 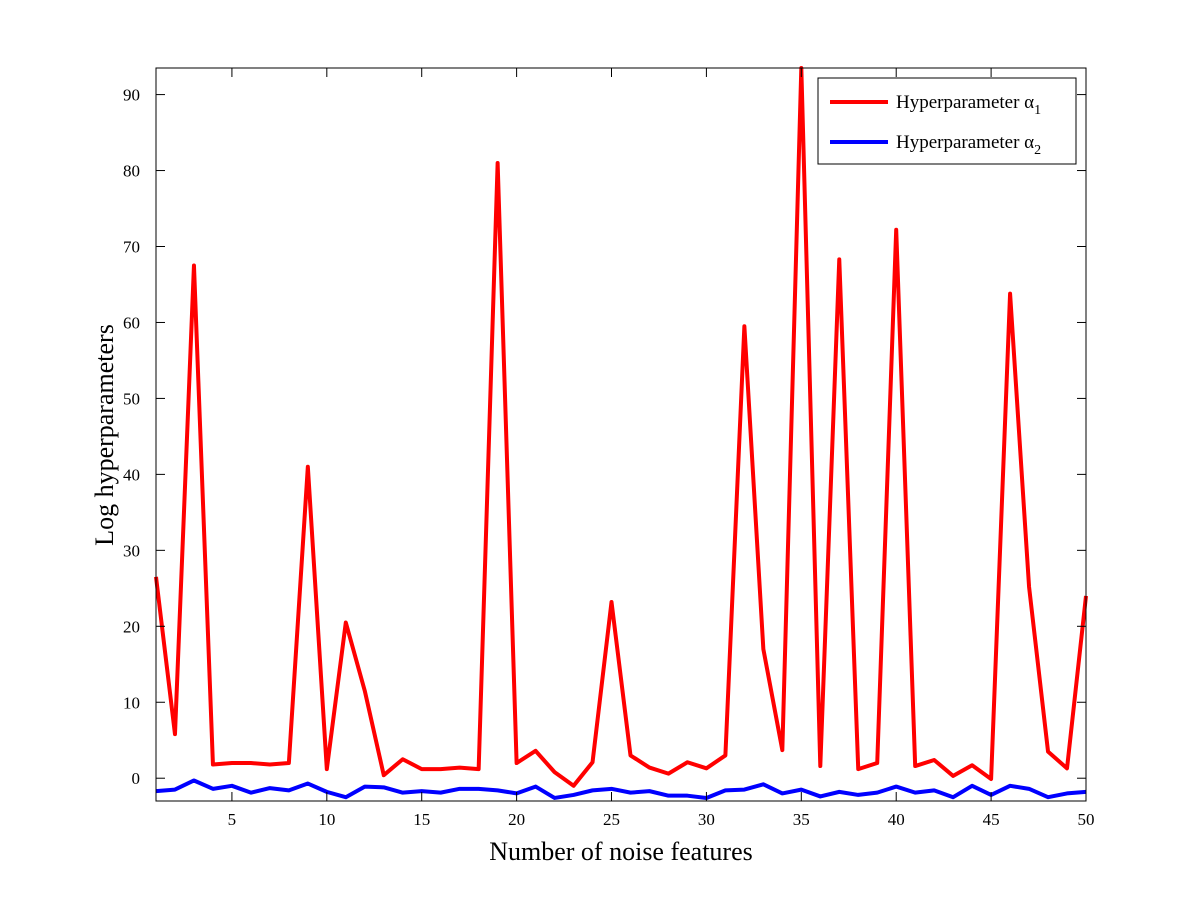 I want to click on y-tick-label: 30, so click(x=131, y=550).